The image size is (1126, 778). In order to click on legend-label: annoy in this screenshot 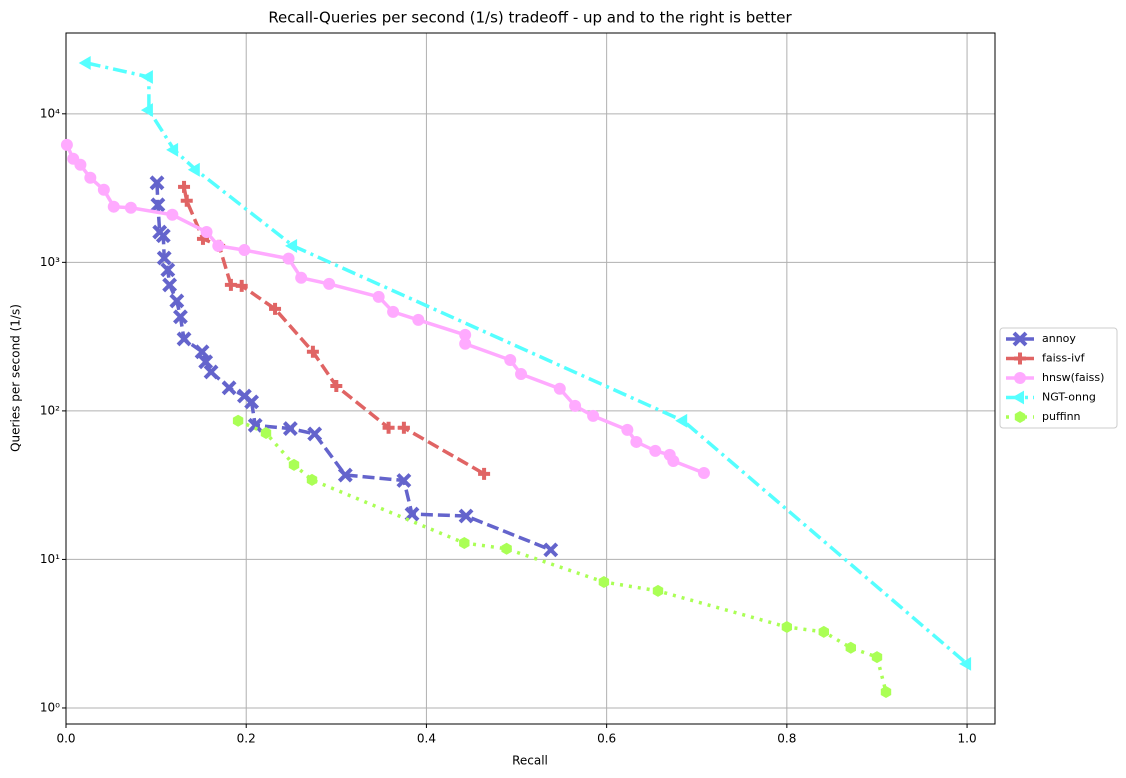, I will do `click(1059, 338)`.